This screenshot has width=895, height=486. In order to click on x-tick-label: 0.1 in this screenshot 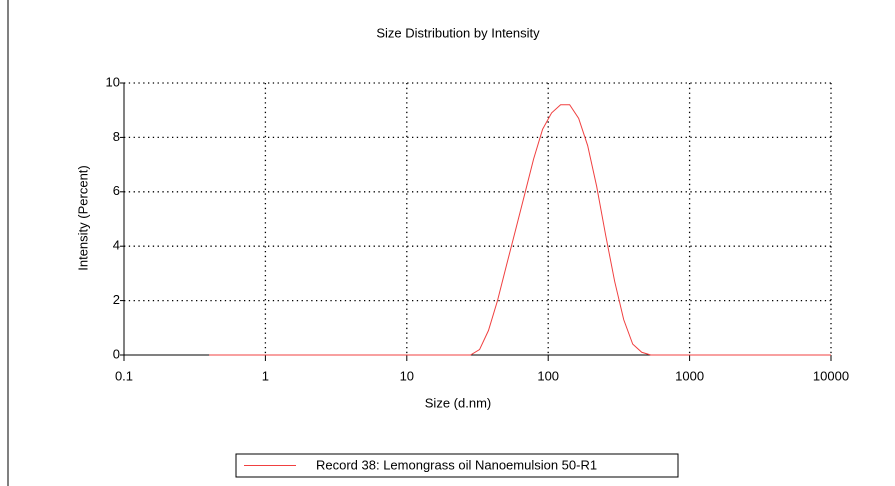, I will do `click(124, 375)`.